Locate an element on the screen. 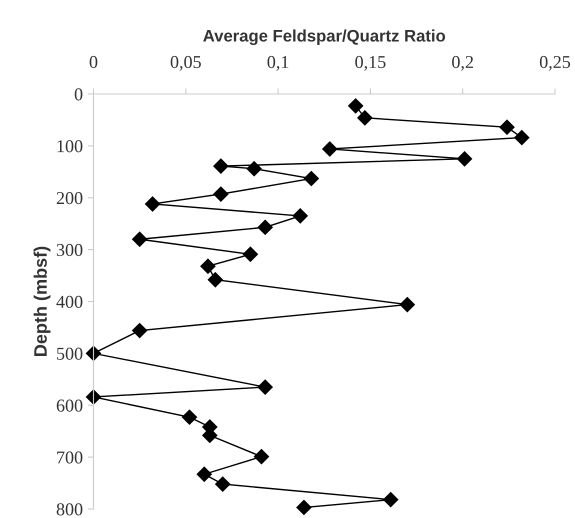 The image size is (575, 518). y-tick-label: 500 is located at coordinates (69, 354).